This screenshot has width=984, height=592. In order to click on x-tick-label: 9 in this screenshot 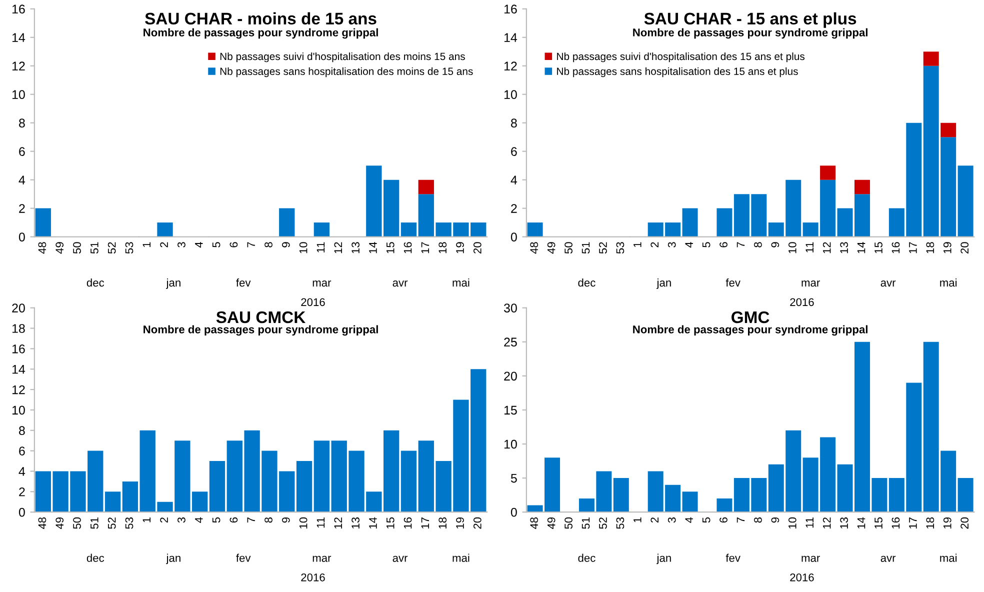, I will do `click(286, 520)`.